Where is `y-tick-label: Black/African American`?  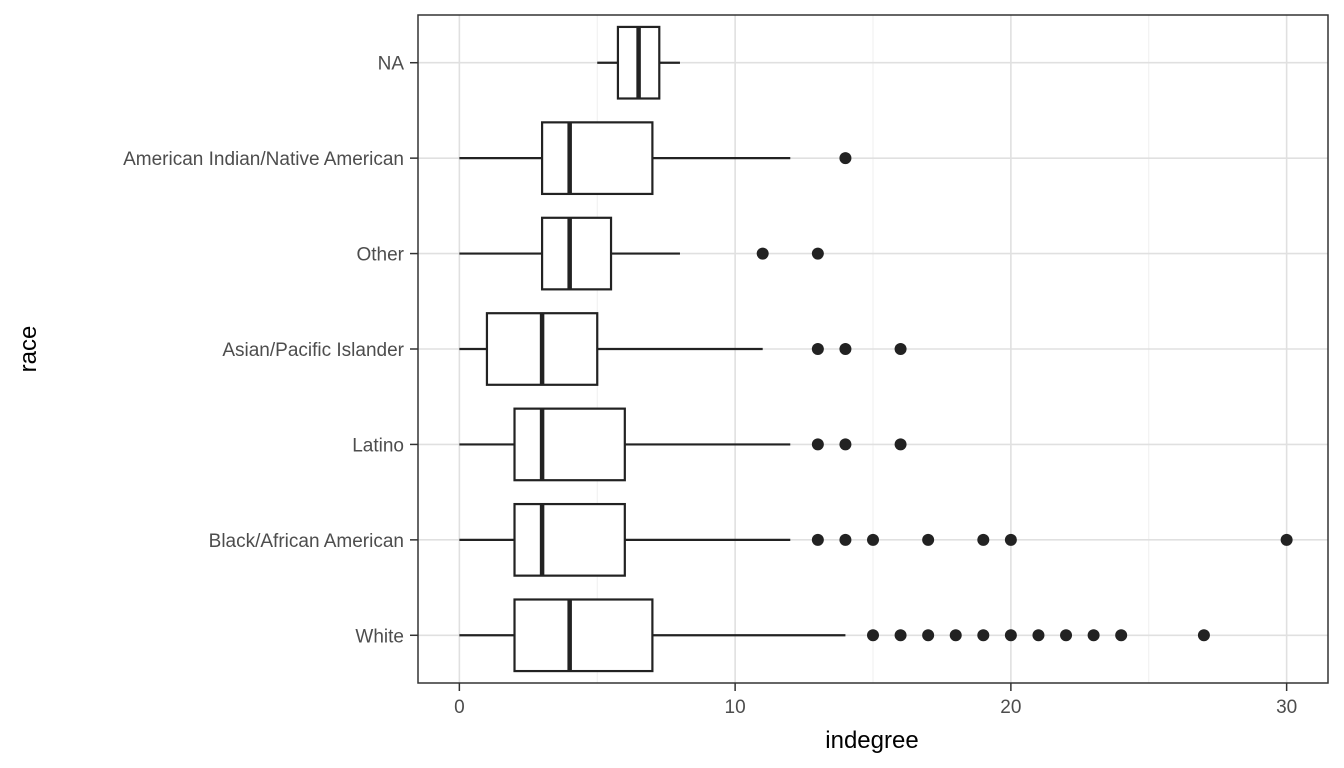 y-tick-label: Black/African American is located at coordinates (306, 541).